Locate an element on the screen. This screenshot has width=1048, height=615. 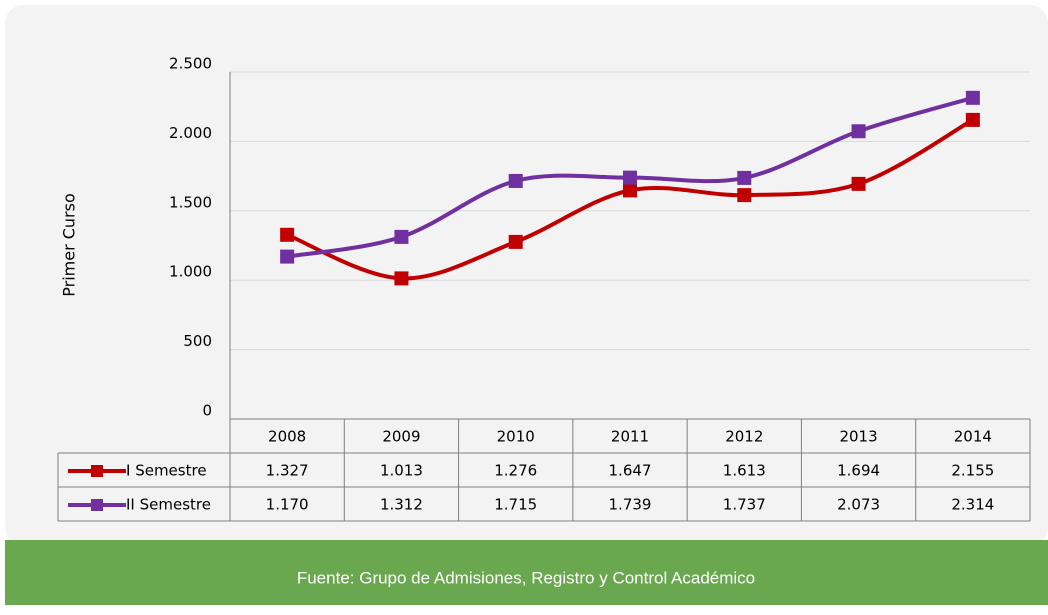
table-value: 1.737 is located at coordinates (744, 505).